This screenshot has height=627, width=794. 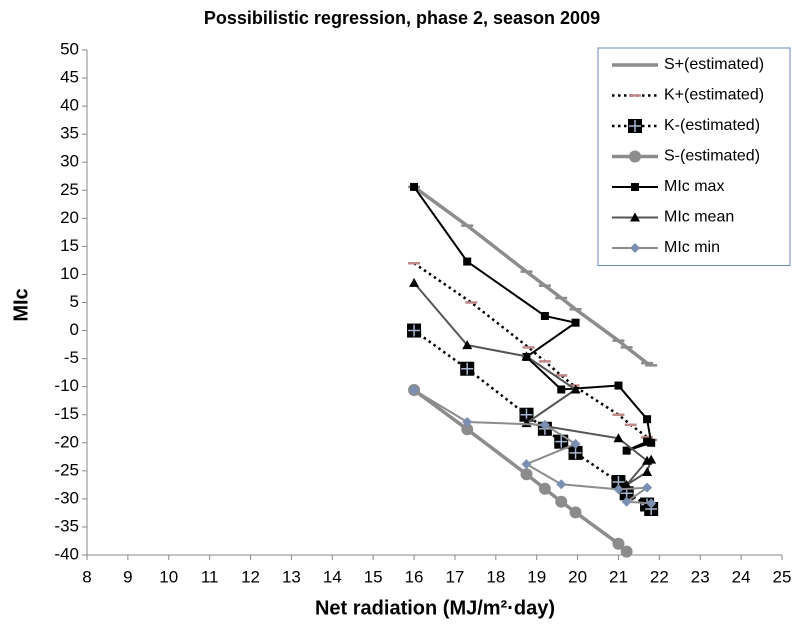 What do you see at coordinates (700, 576) in the screenshot?
I see `x-tick-label: 23` at bounding box center [700, 576].